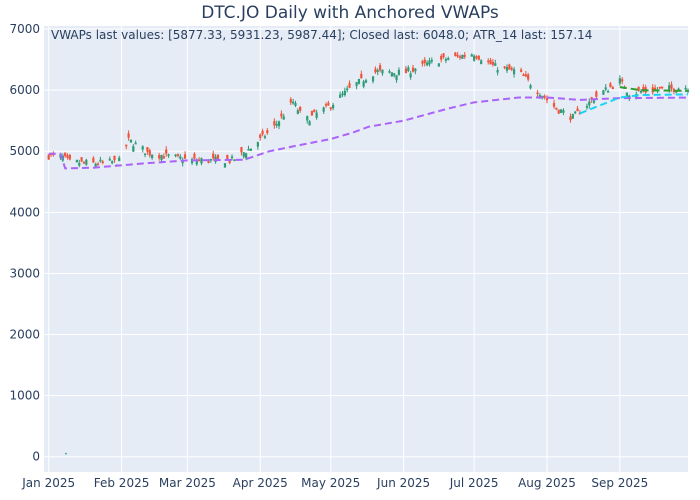  What do you see at coordinates (122, 483) in the screenshot?
I see `x-tick-label: Feb 2025` at bounding box center [122, 483].